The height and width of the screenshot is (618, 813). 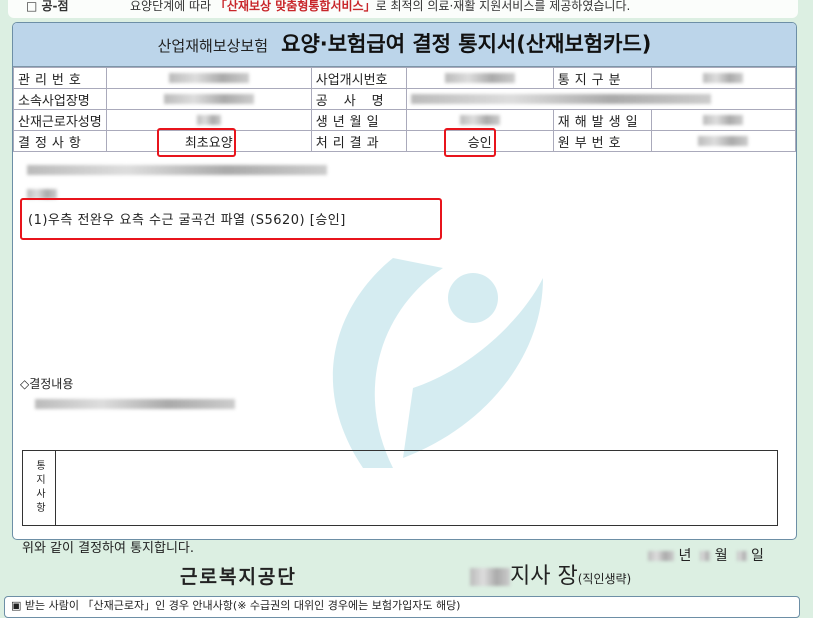 I want to click on label-worker-name: 산재근로자성명, so click(x=60, y=120).